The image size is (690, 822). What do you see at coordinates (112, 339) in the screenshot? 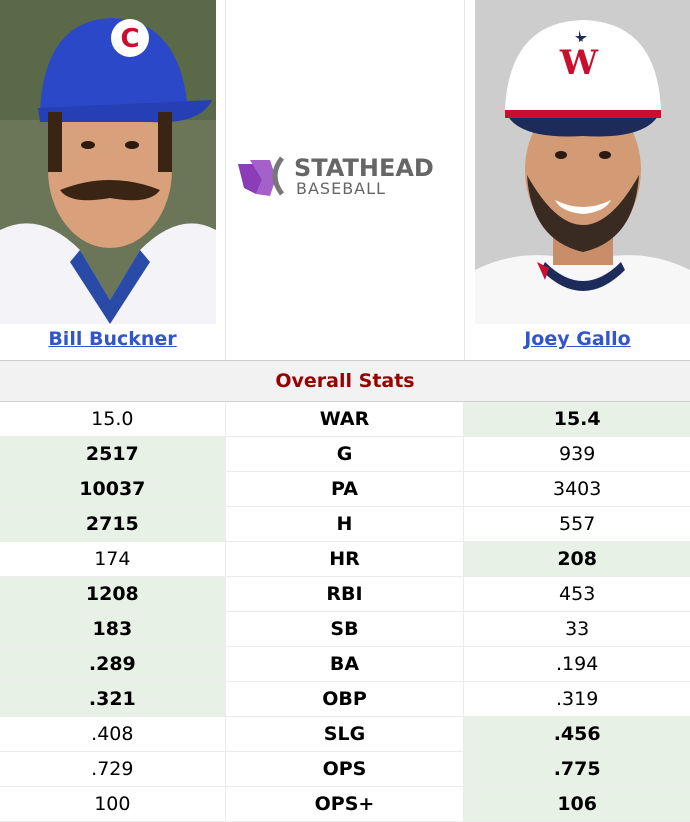
I see `left-player-link: Bill Buckner` at bounding box center [112, 339].